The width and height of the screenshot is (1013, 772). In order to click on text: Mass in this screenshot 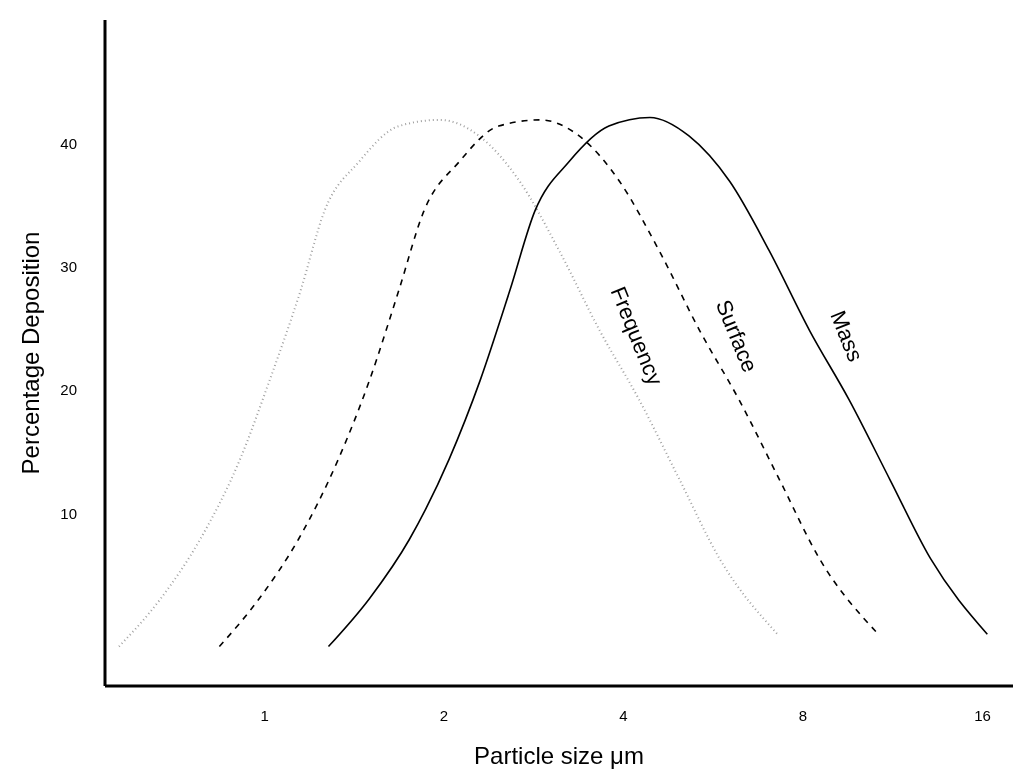, I will do `click(847, 336)`.